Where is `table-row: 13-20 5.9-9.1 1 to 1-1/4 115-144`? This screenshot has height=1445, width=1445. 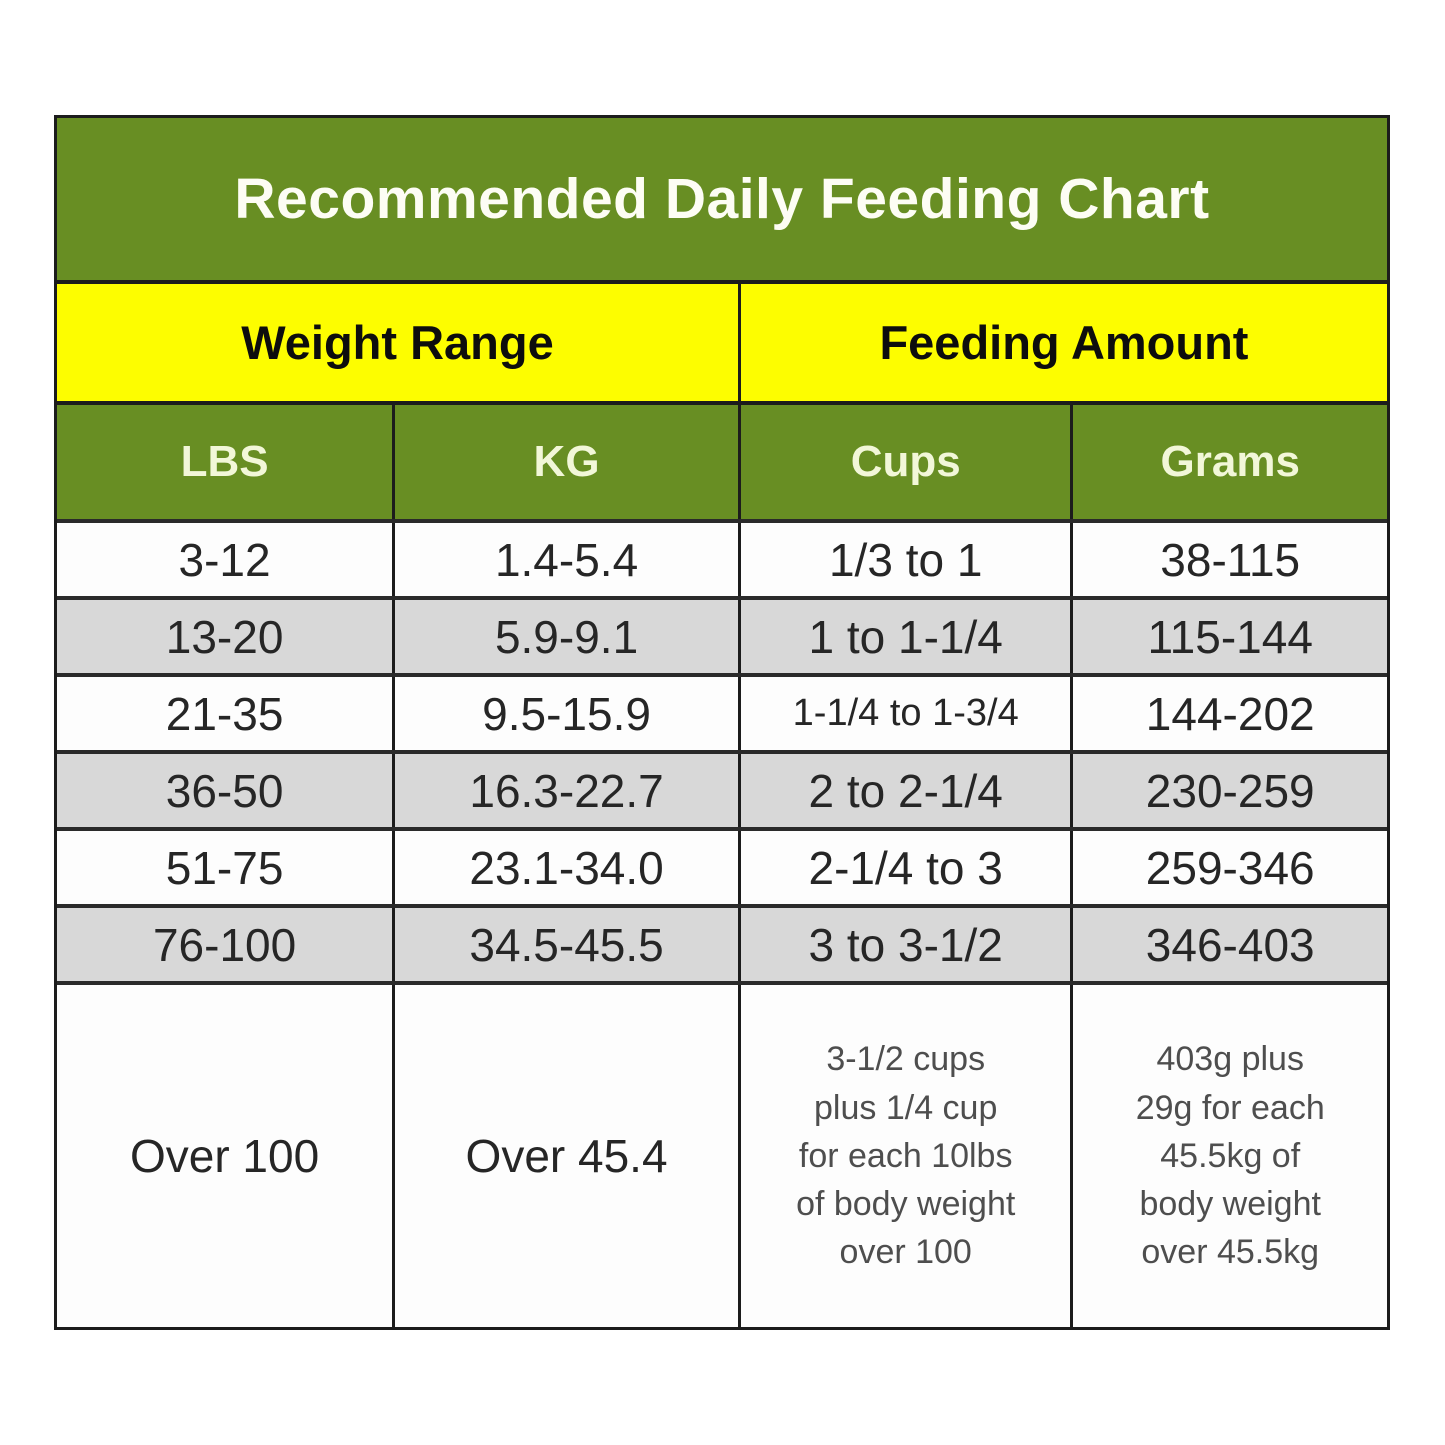
table-row: 13-20 5.9-9.1 1 to 1-1/4 115-144 is located at coordinates (722, 634).